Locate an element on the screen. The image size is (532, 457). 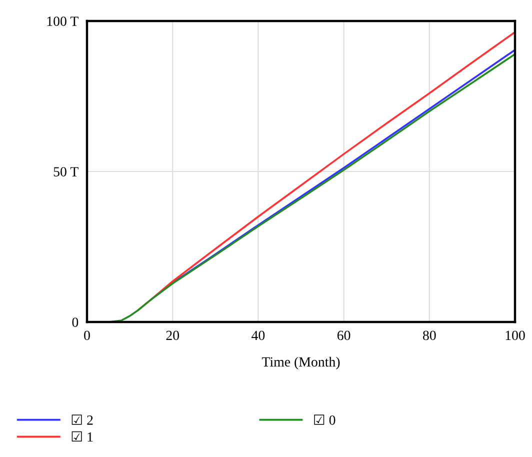
y-tick-label: 50 T is located at coordinates (66, 171).